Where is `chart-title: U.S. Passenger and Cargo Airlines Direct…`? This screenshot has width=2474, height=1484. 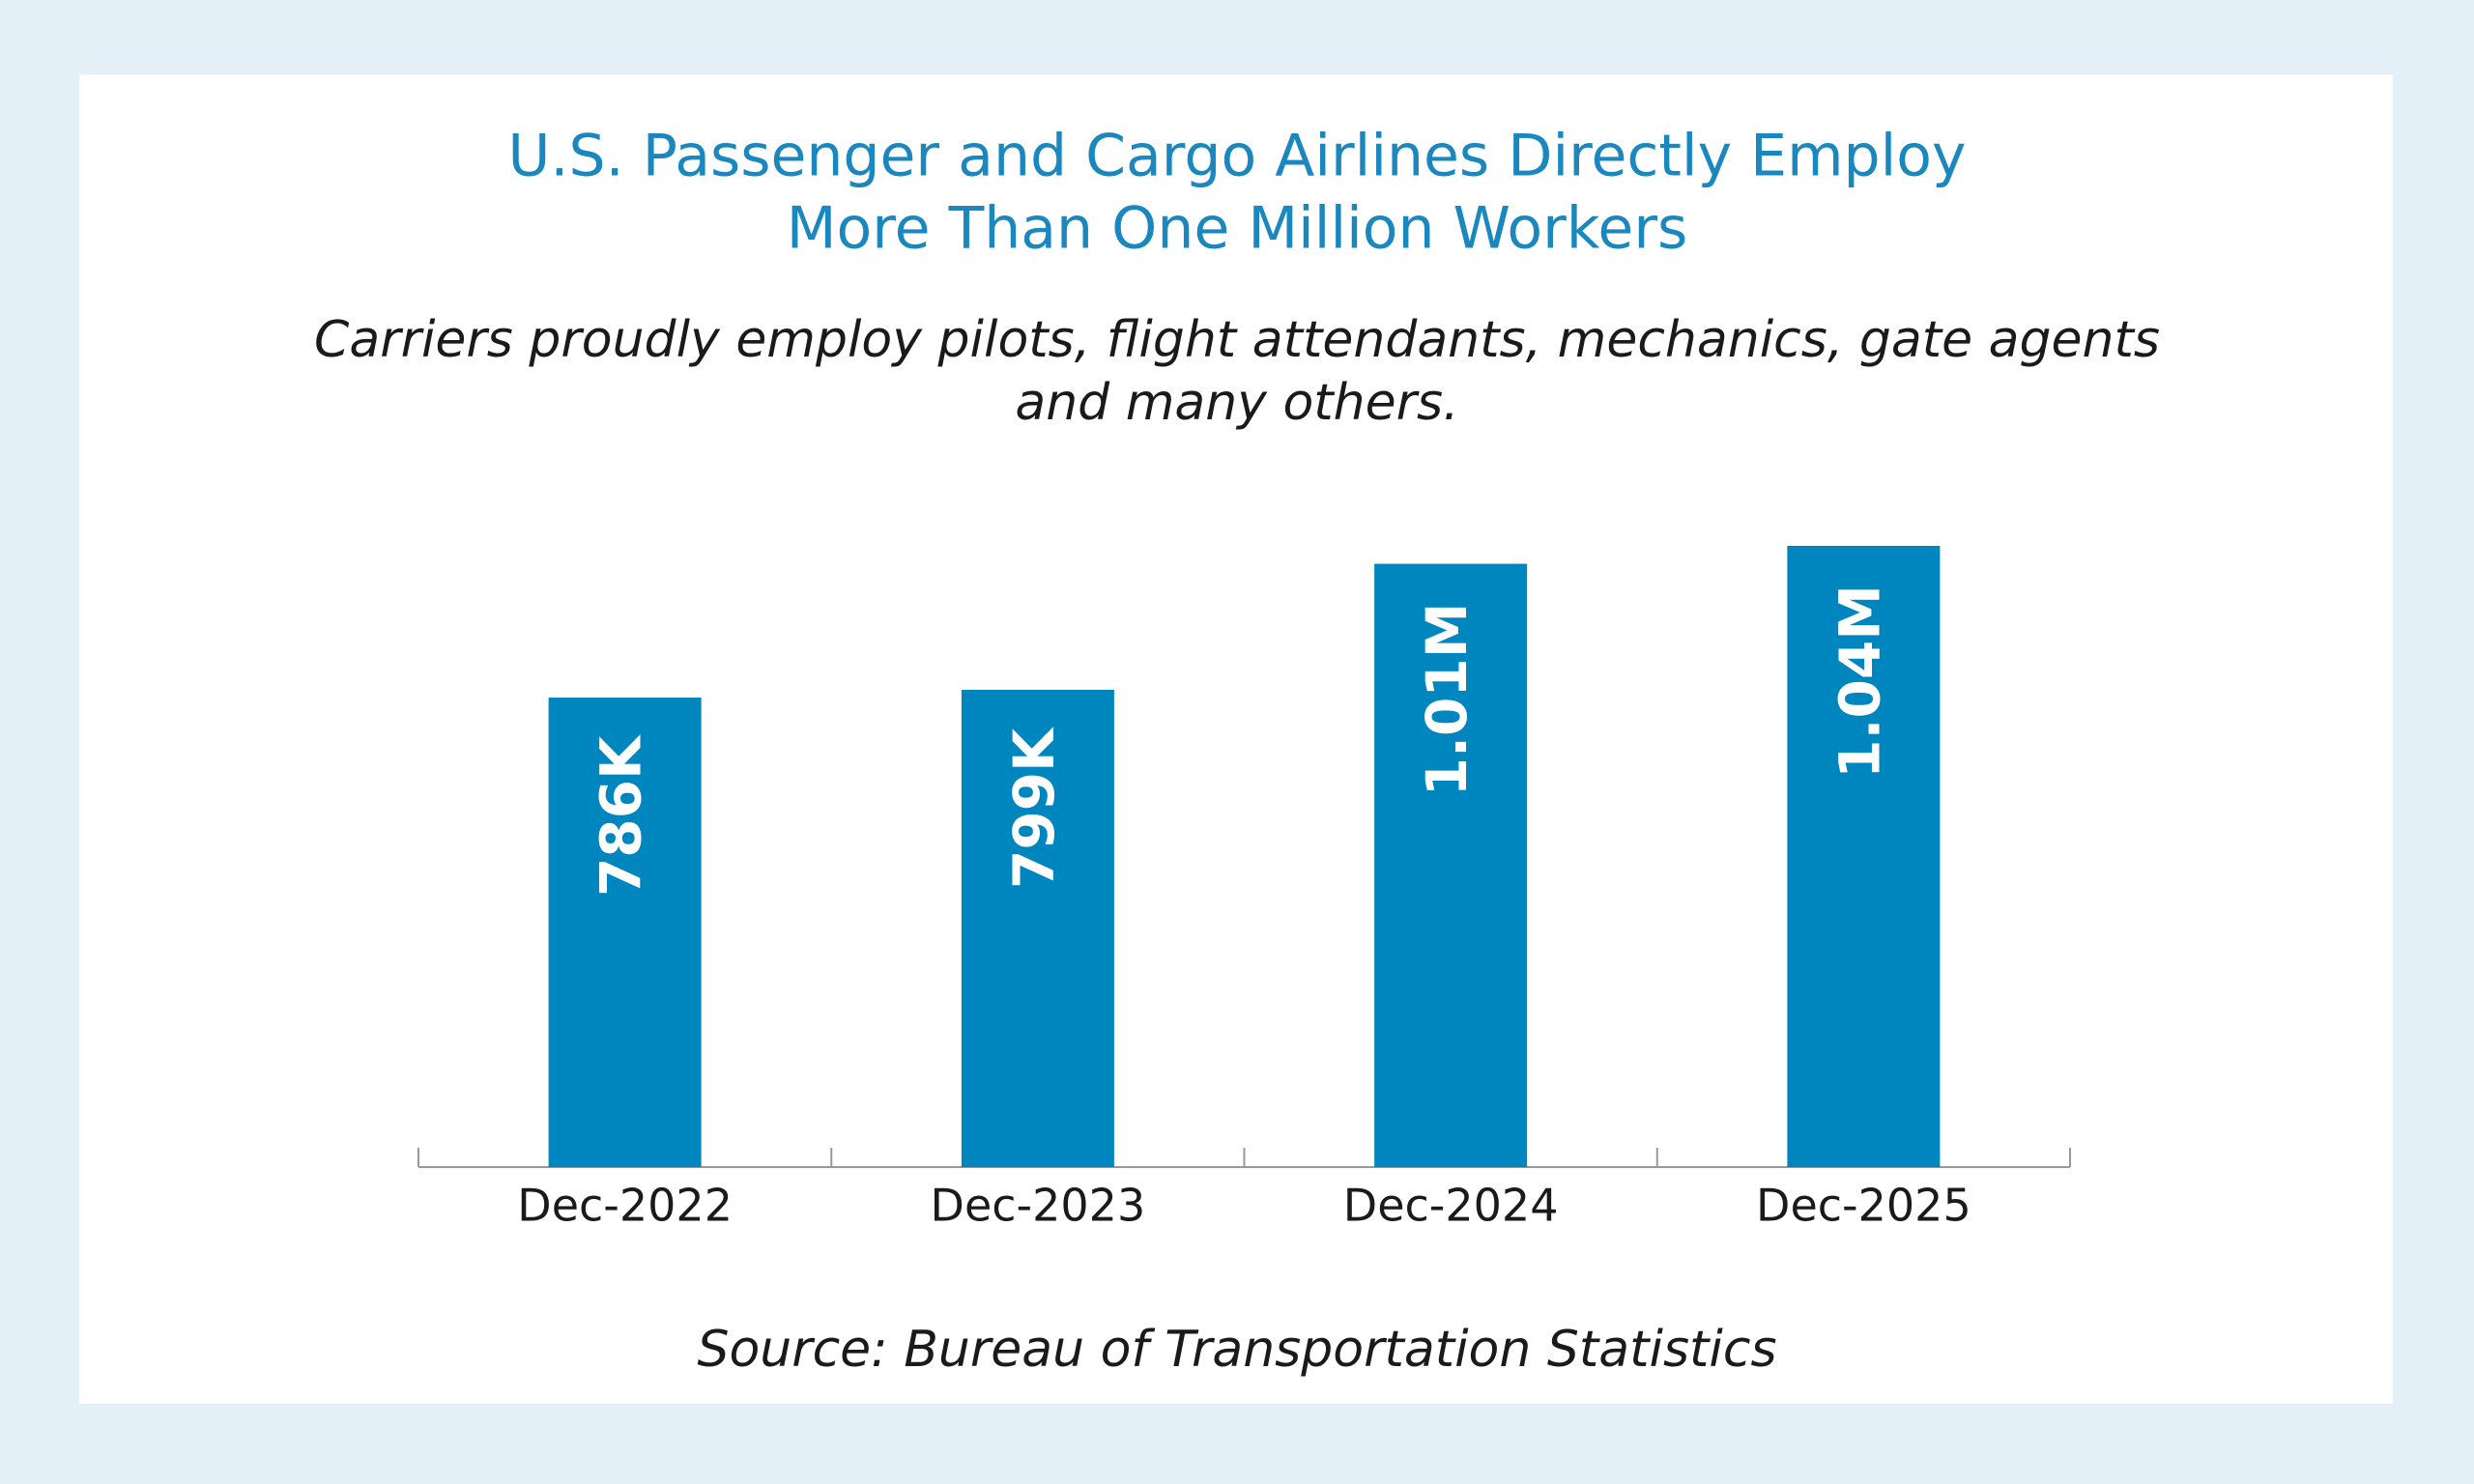
chart-title: U.S. Passenger and Cargo Airlines Direct… is located at coordinates (1237, 156).